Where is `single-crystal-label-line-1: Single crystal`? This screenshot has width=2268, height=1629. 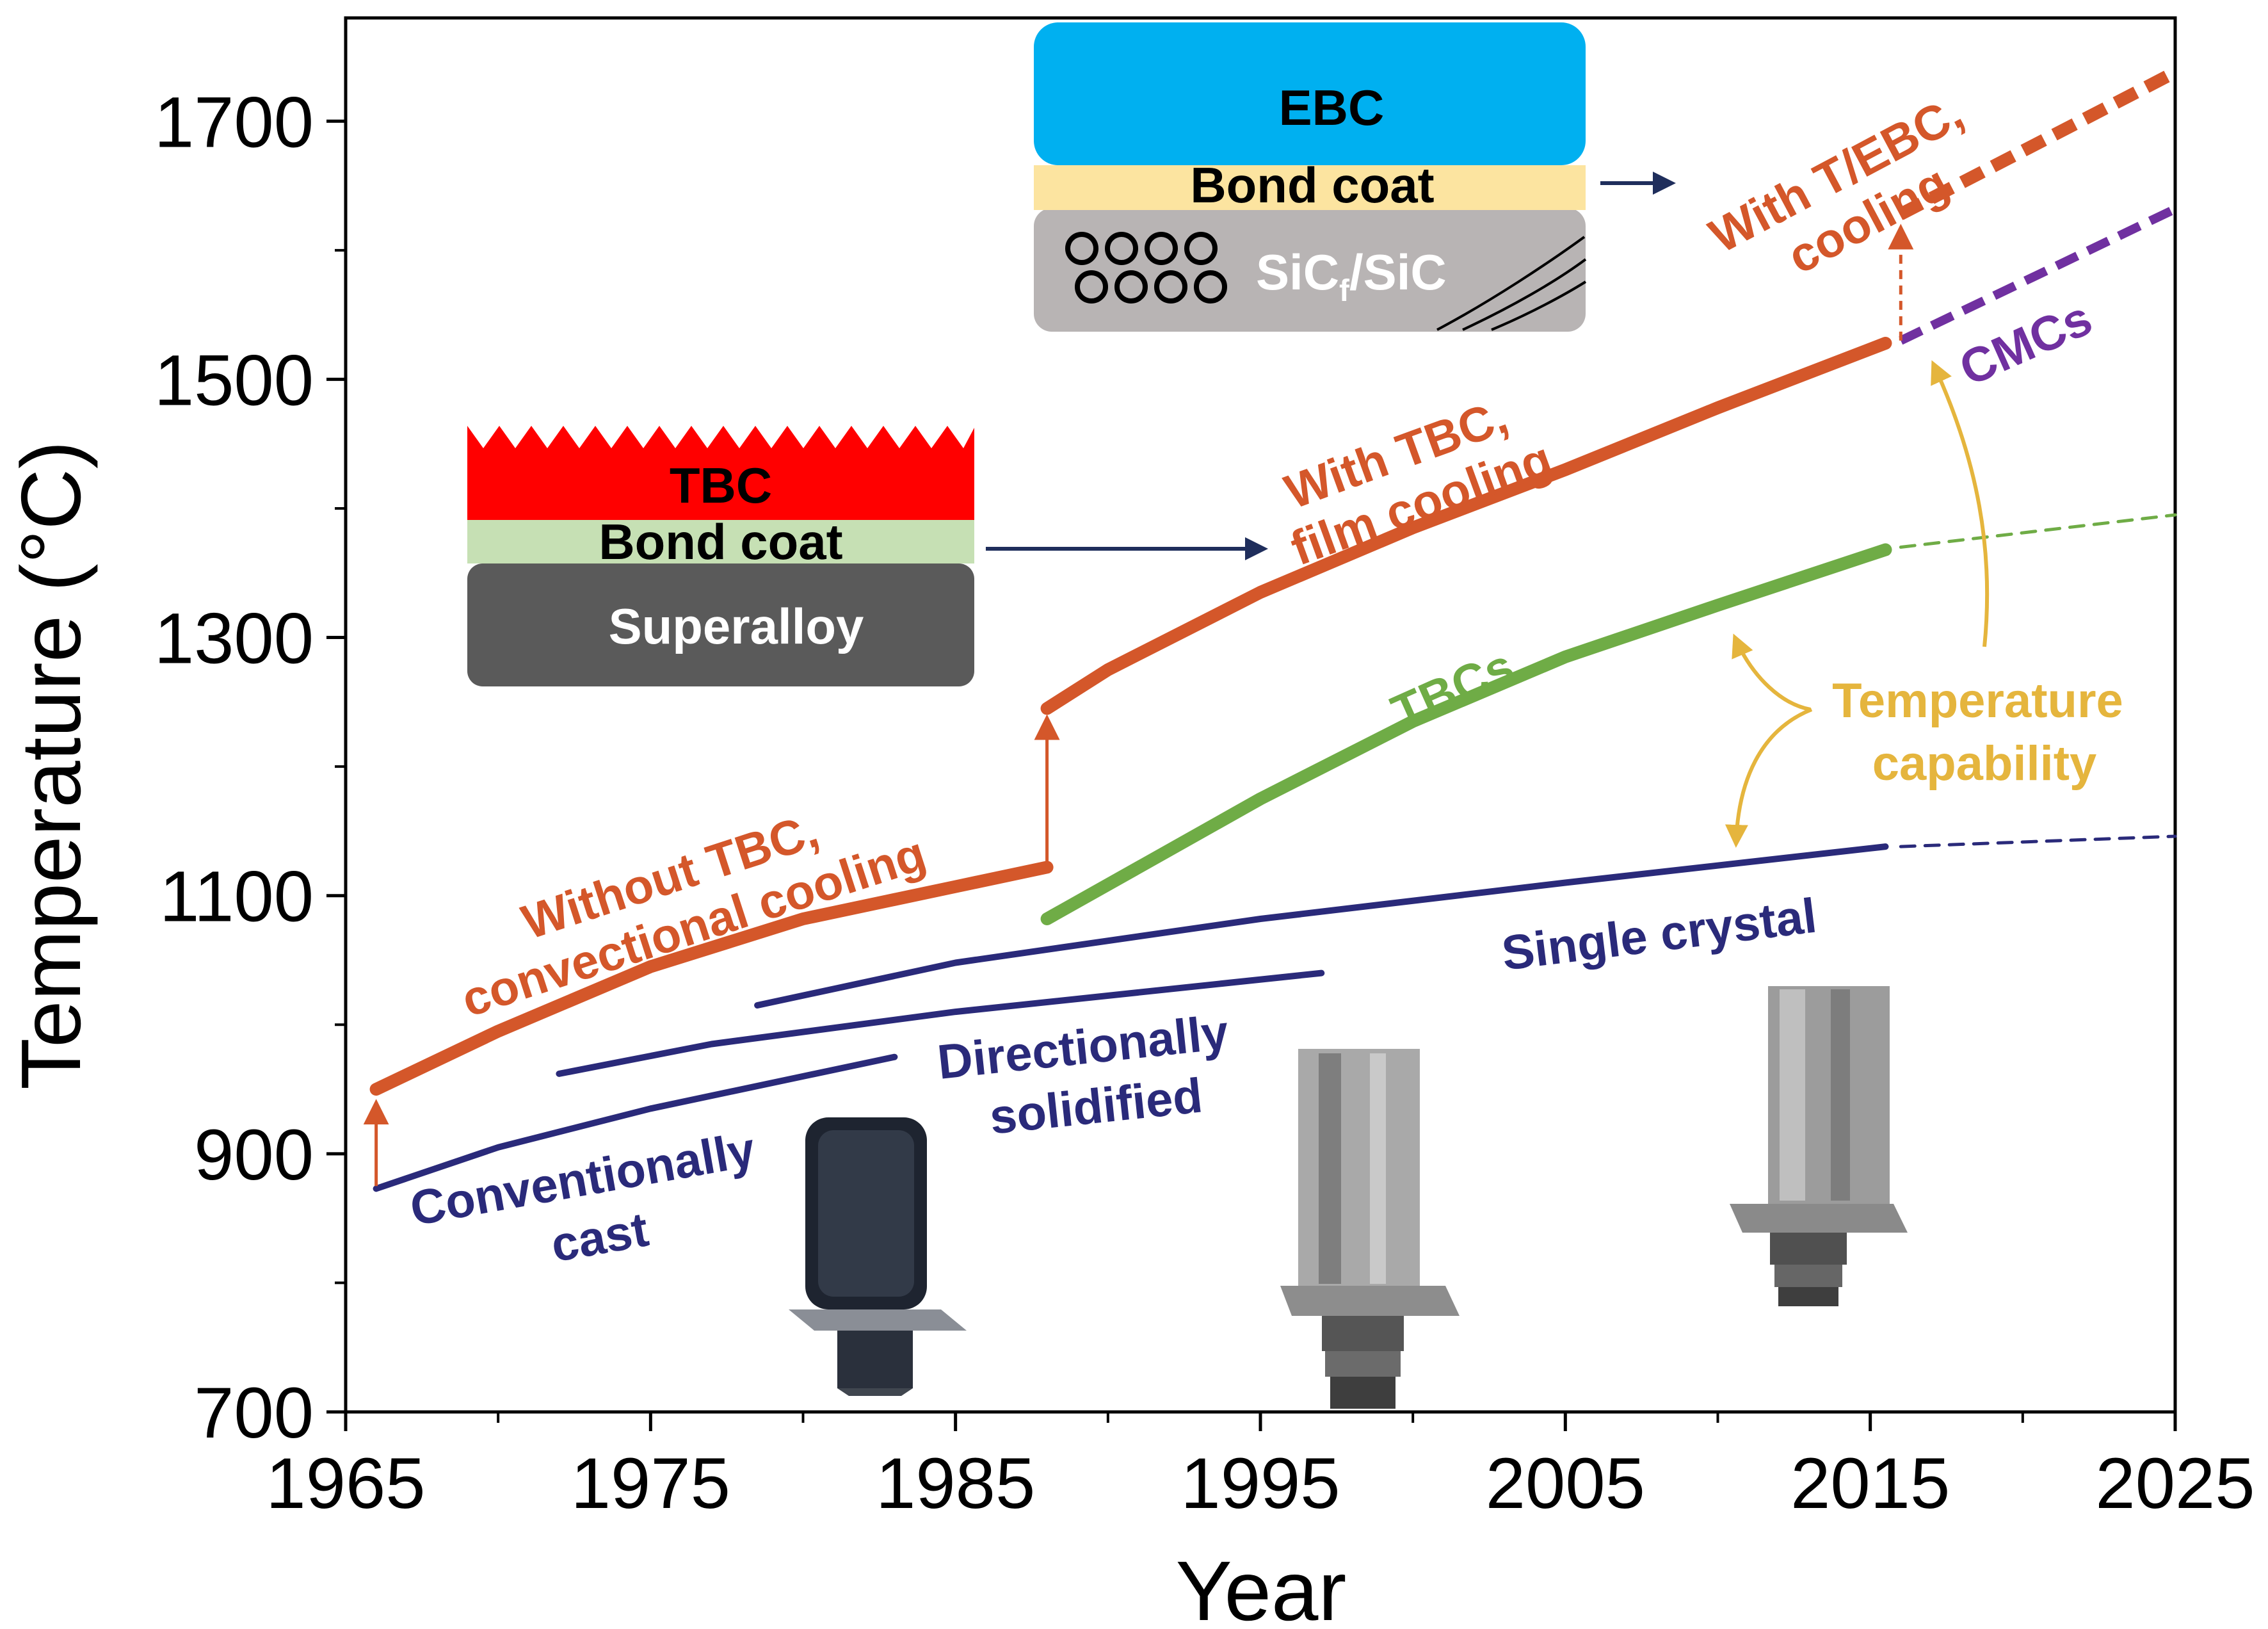
single-crystal-label-line-1: Single crystal is located at coordinates (1659, 934).